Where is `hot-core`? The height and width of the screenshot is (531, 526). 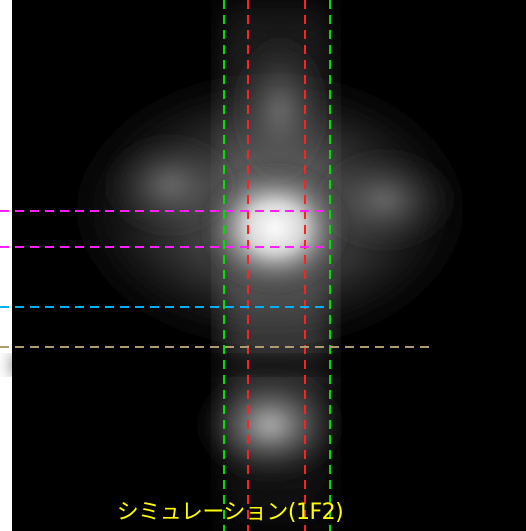 hot-core is located at coordinates (275, 228).